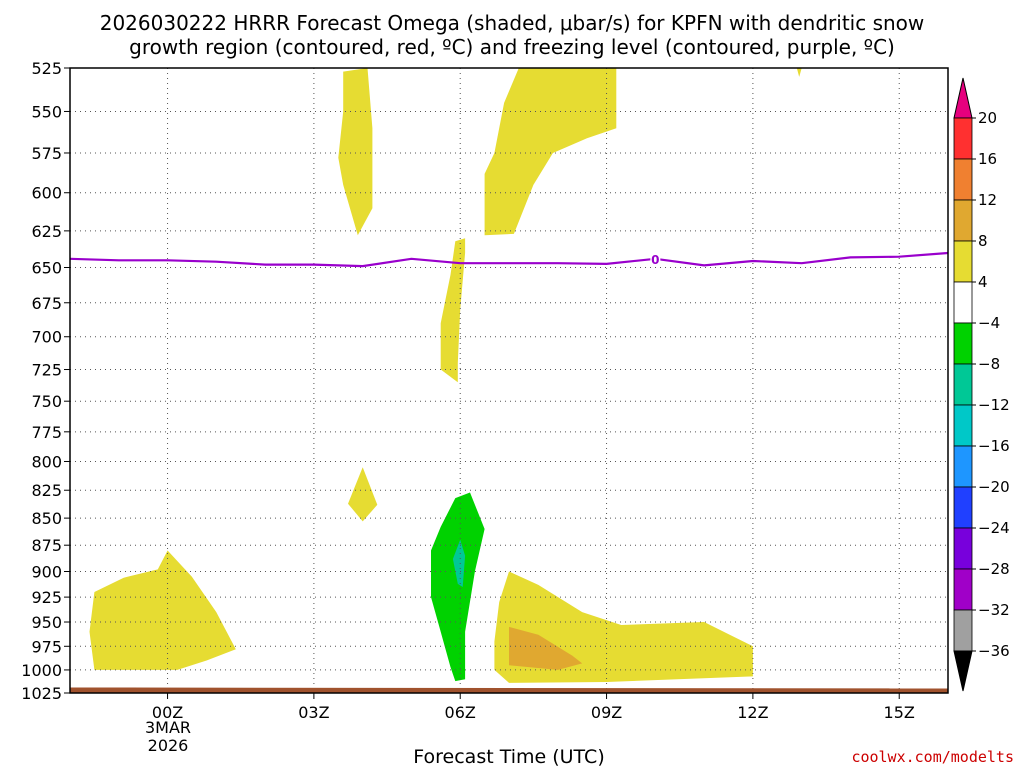  What do you see at coordinates (983, 241) in the screenshot?
I see `colorbar-label: 8` at bounding box center [983, 241].